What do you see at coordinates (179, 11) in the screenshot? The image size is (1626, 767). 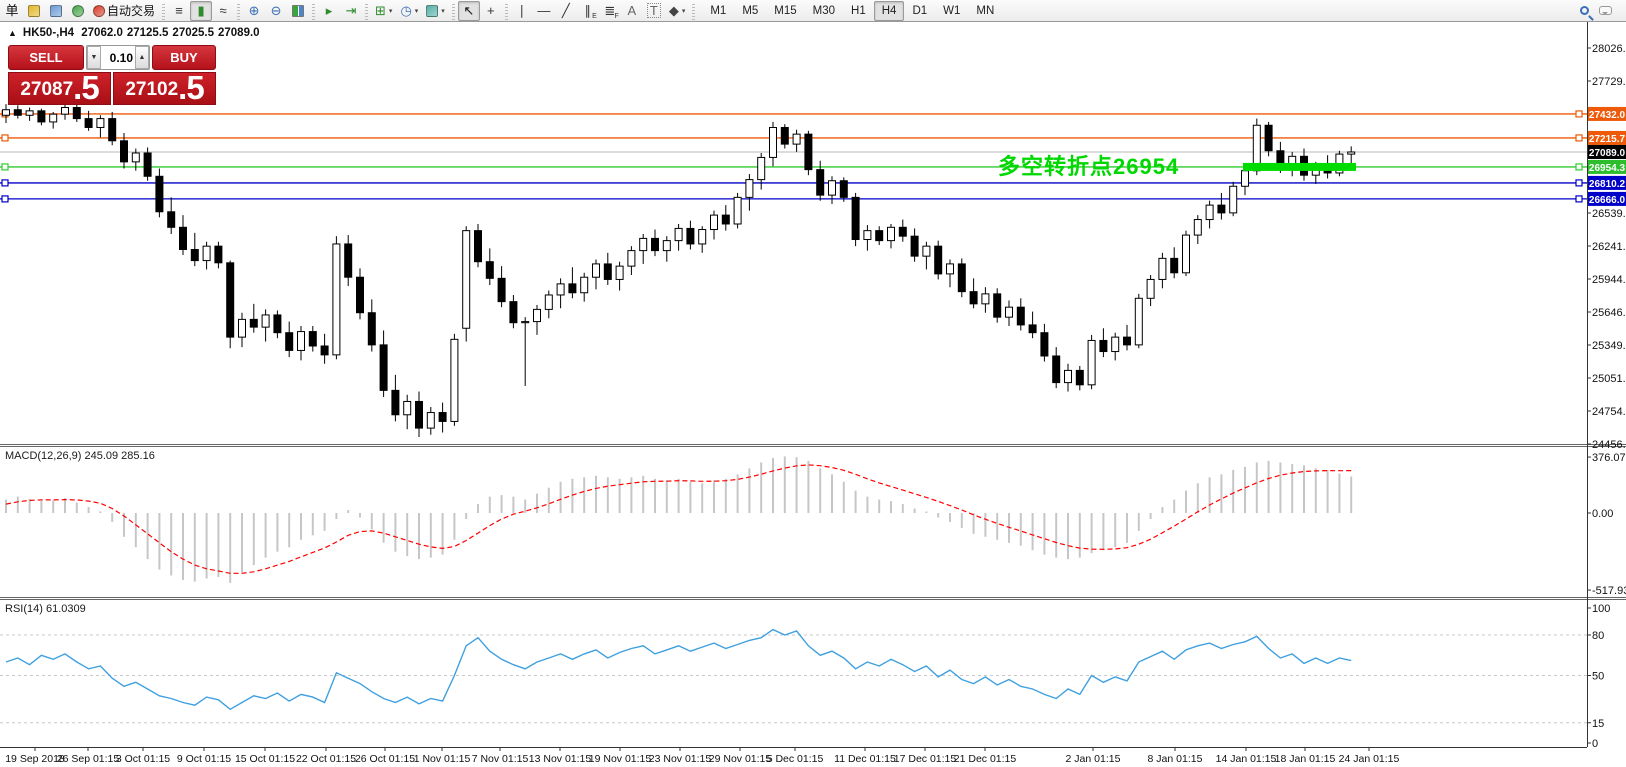 I see `bar-chart-button: ≡` at bounding box center [179, 11].